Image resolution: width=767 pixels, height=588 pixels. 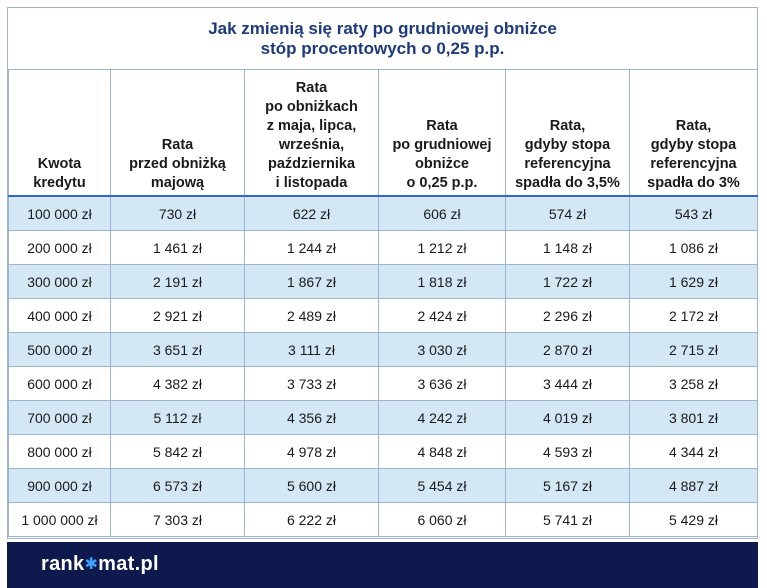 I want to click on installment-cell: 1 212 zł, so click(x=442, y=247).